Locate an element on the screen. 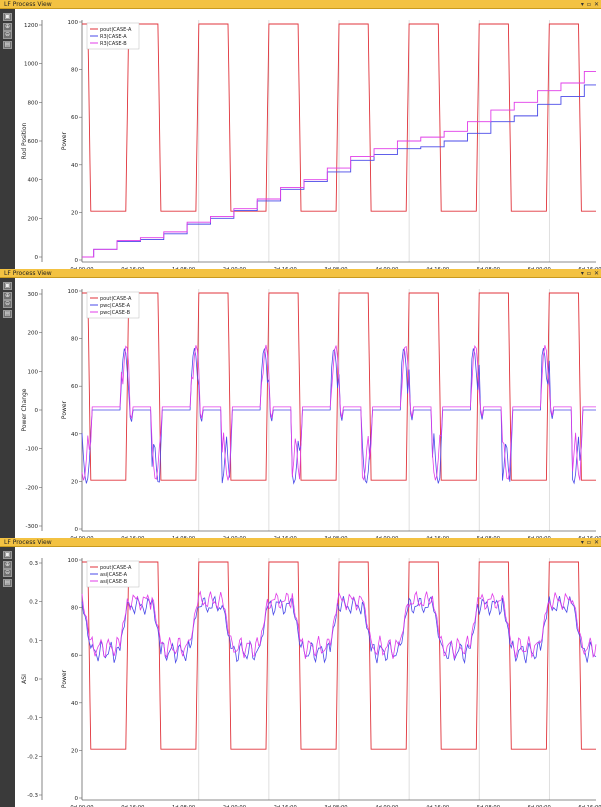 The height and width of the screenshot is (807, 601). left-tick-label: 800 is located at coordinates (33, 103).